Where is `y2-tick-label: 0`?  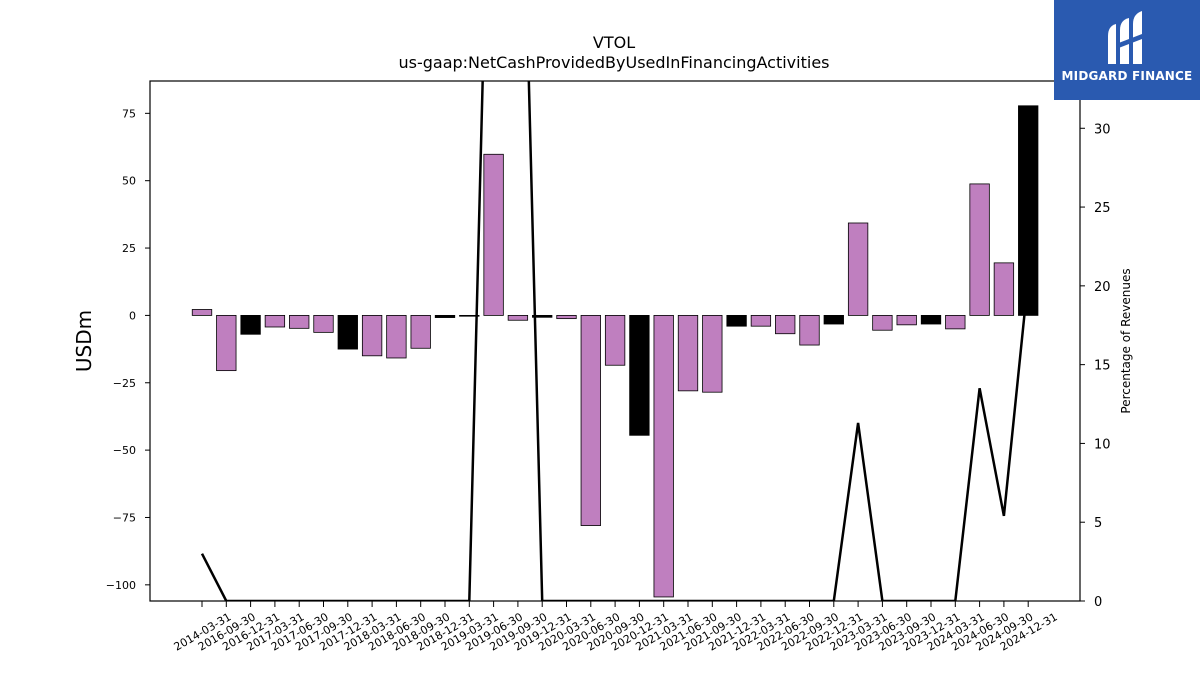
y2-tick-label: 0 is located at coordinates (1098, 602).